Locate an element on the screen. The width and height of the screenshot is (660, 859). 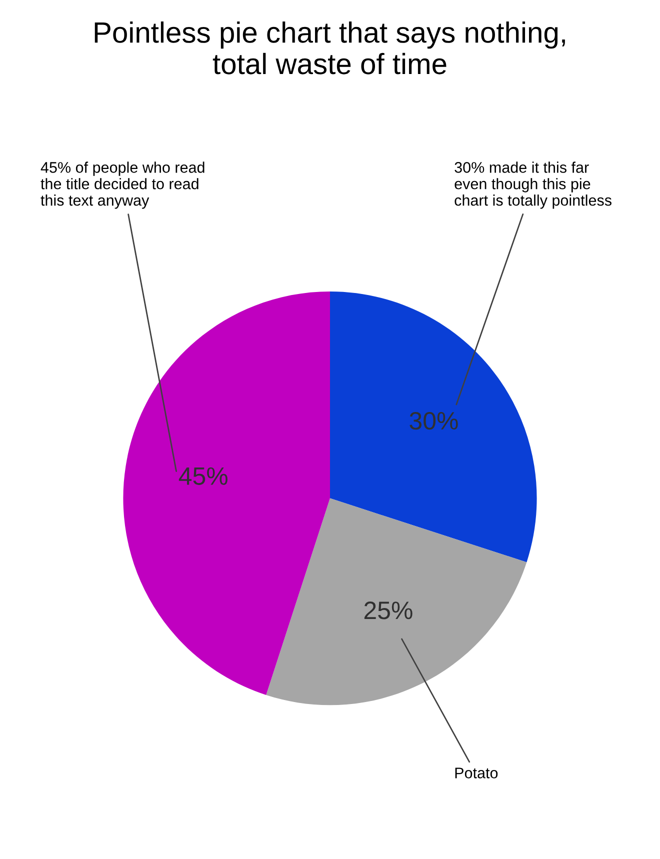
chart-title: Pointless pie chart that says nothing, total waste of time is located at coordinates (329, 47).